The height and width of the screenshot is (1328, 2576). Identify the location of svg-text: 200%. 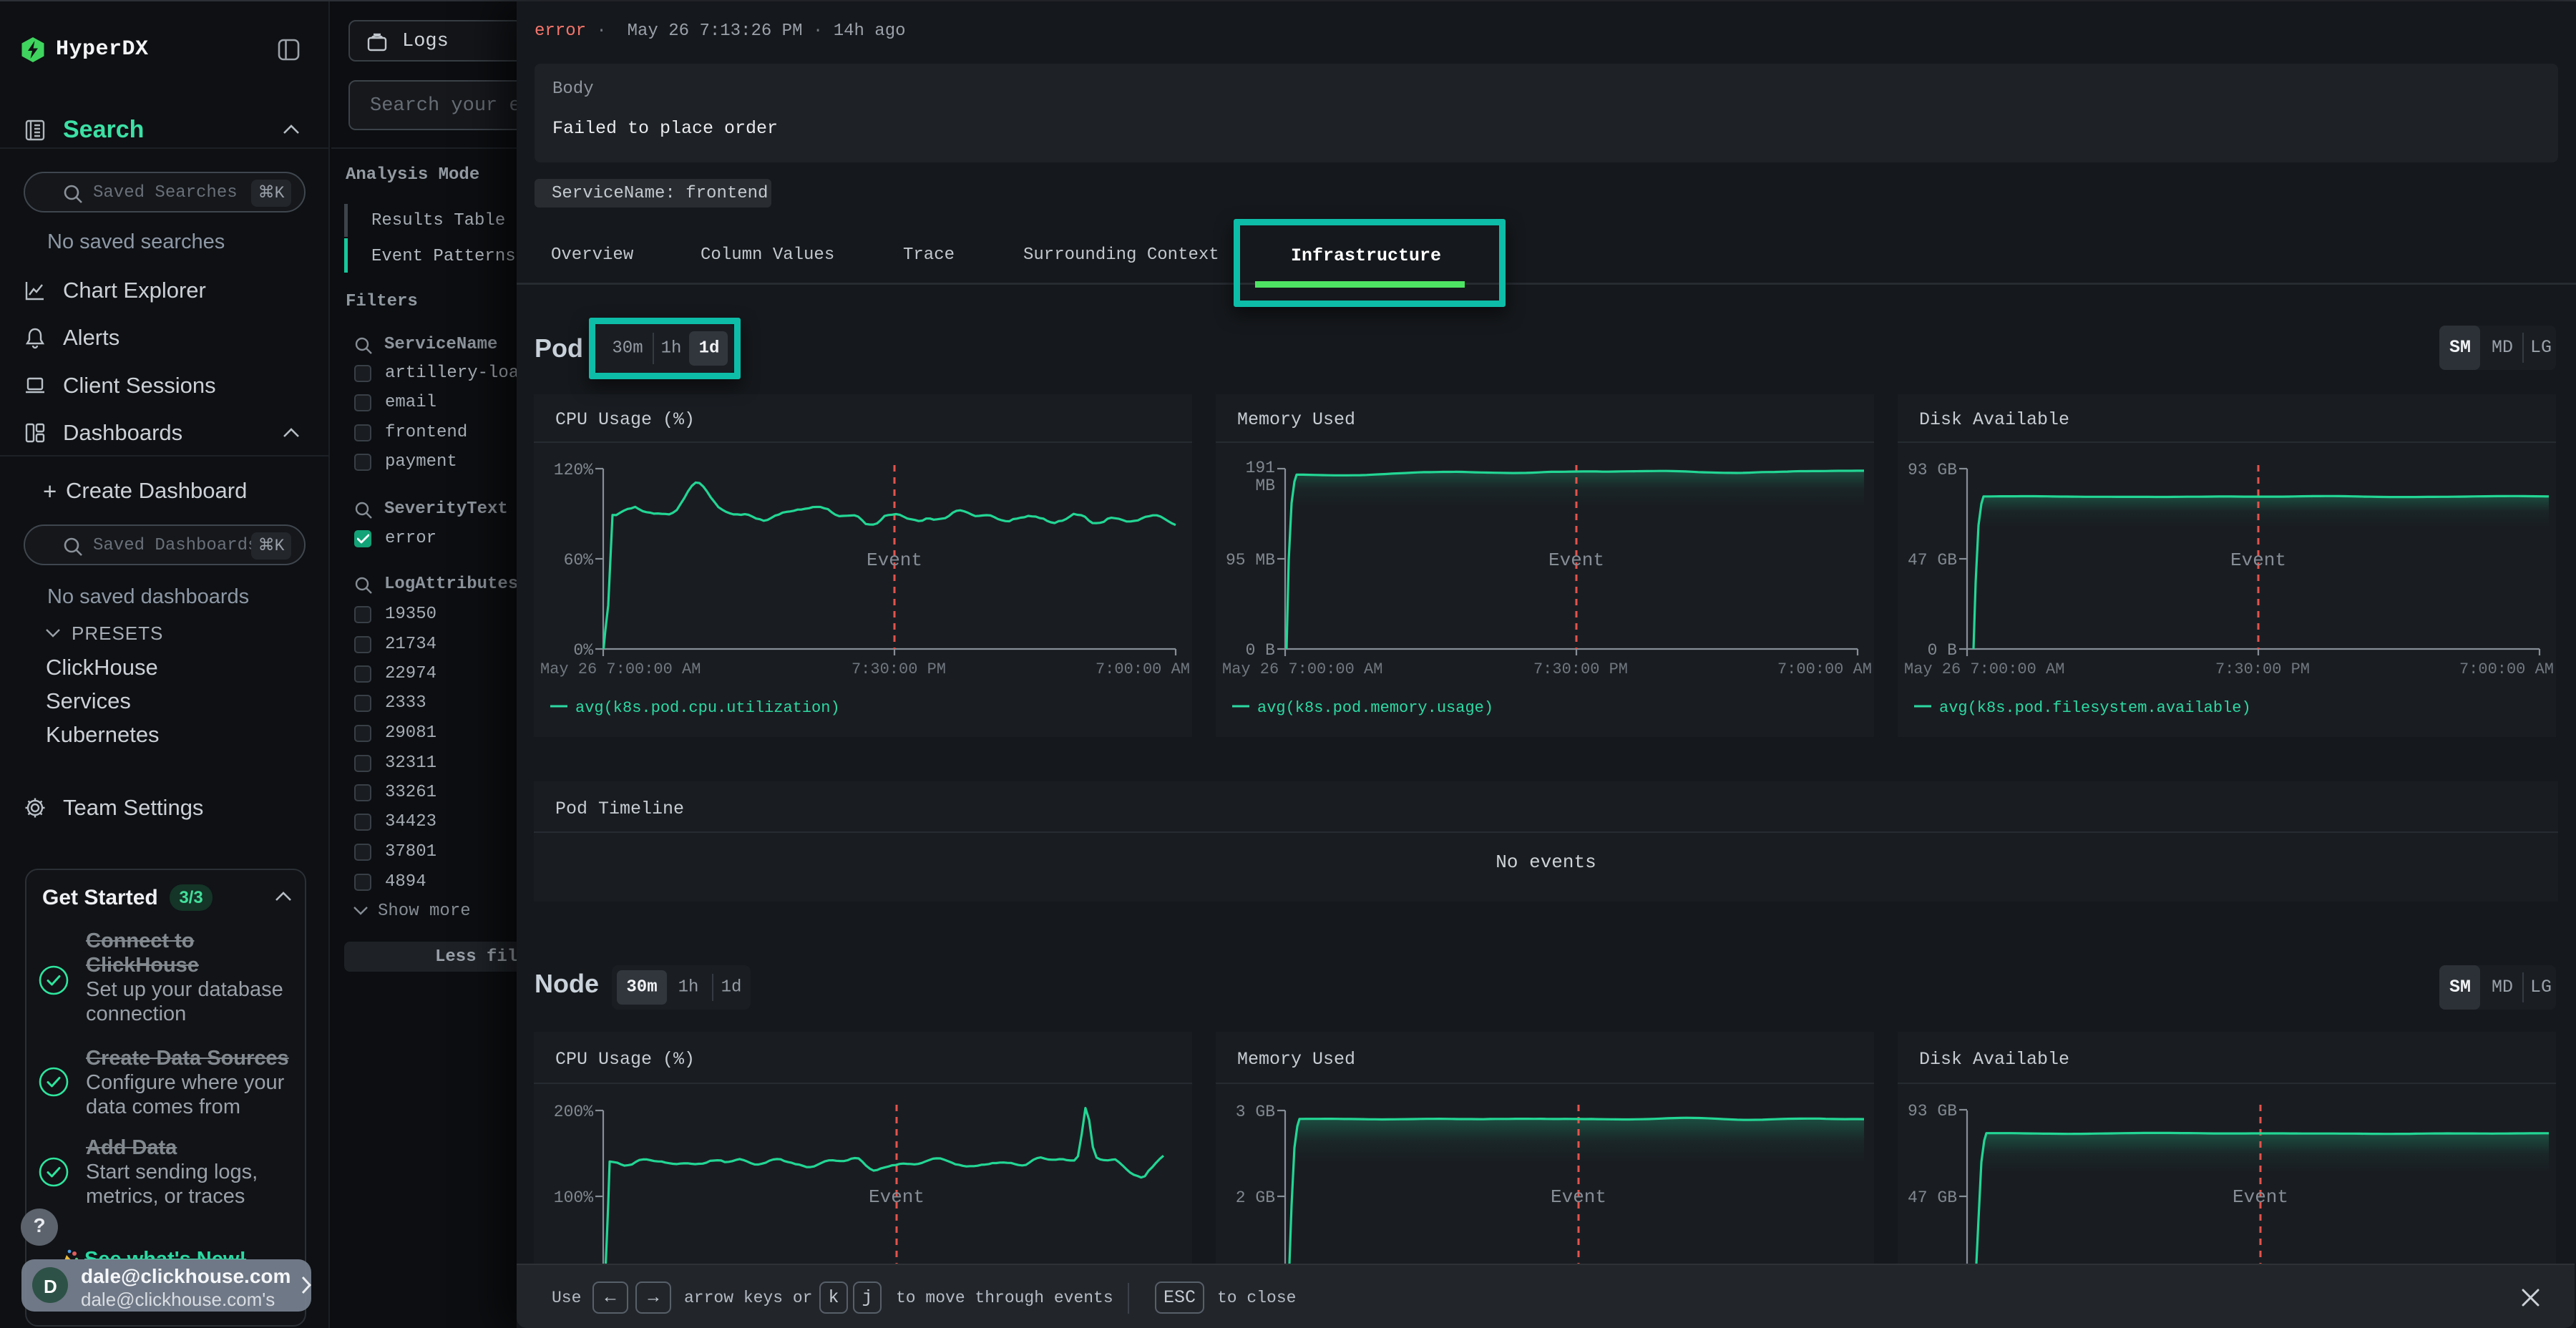
(573, 1112).